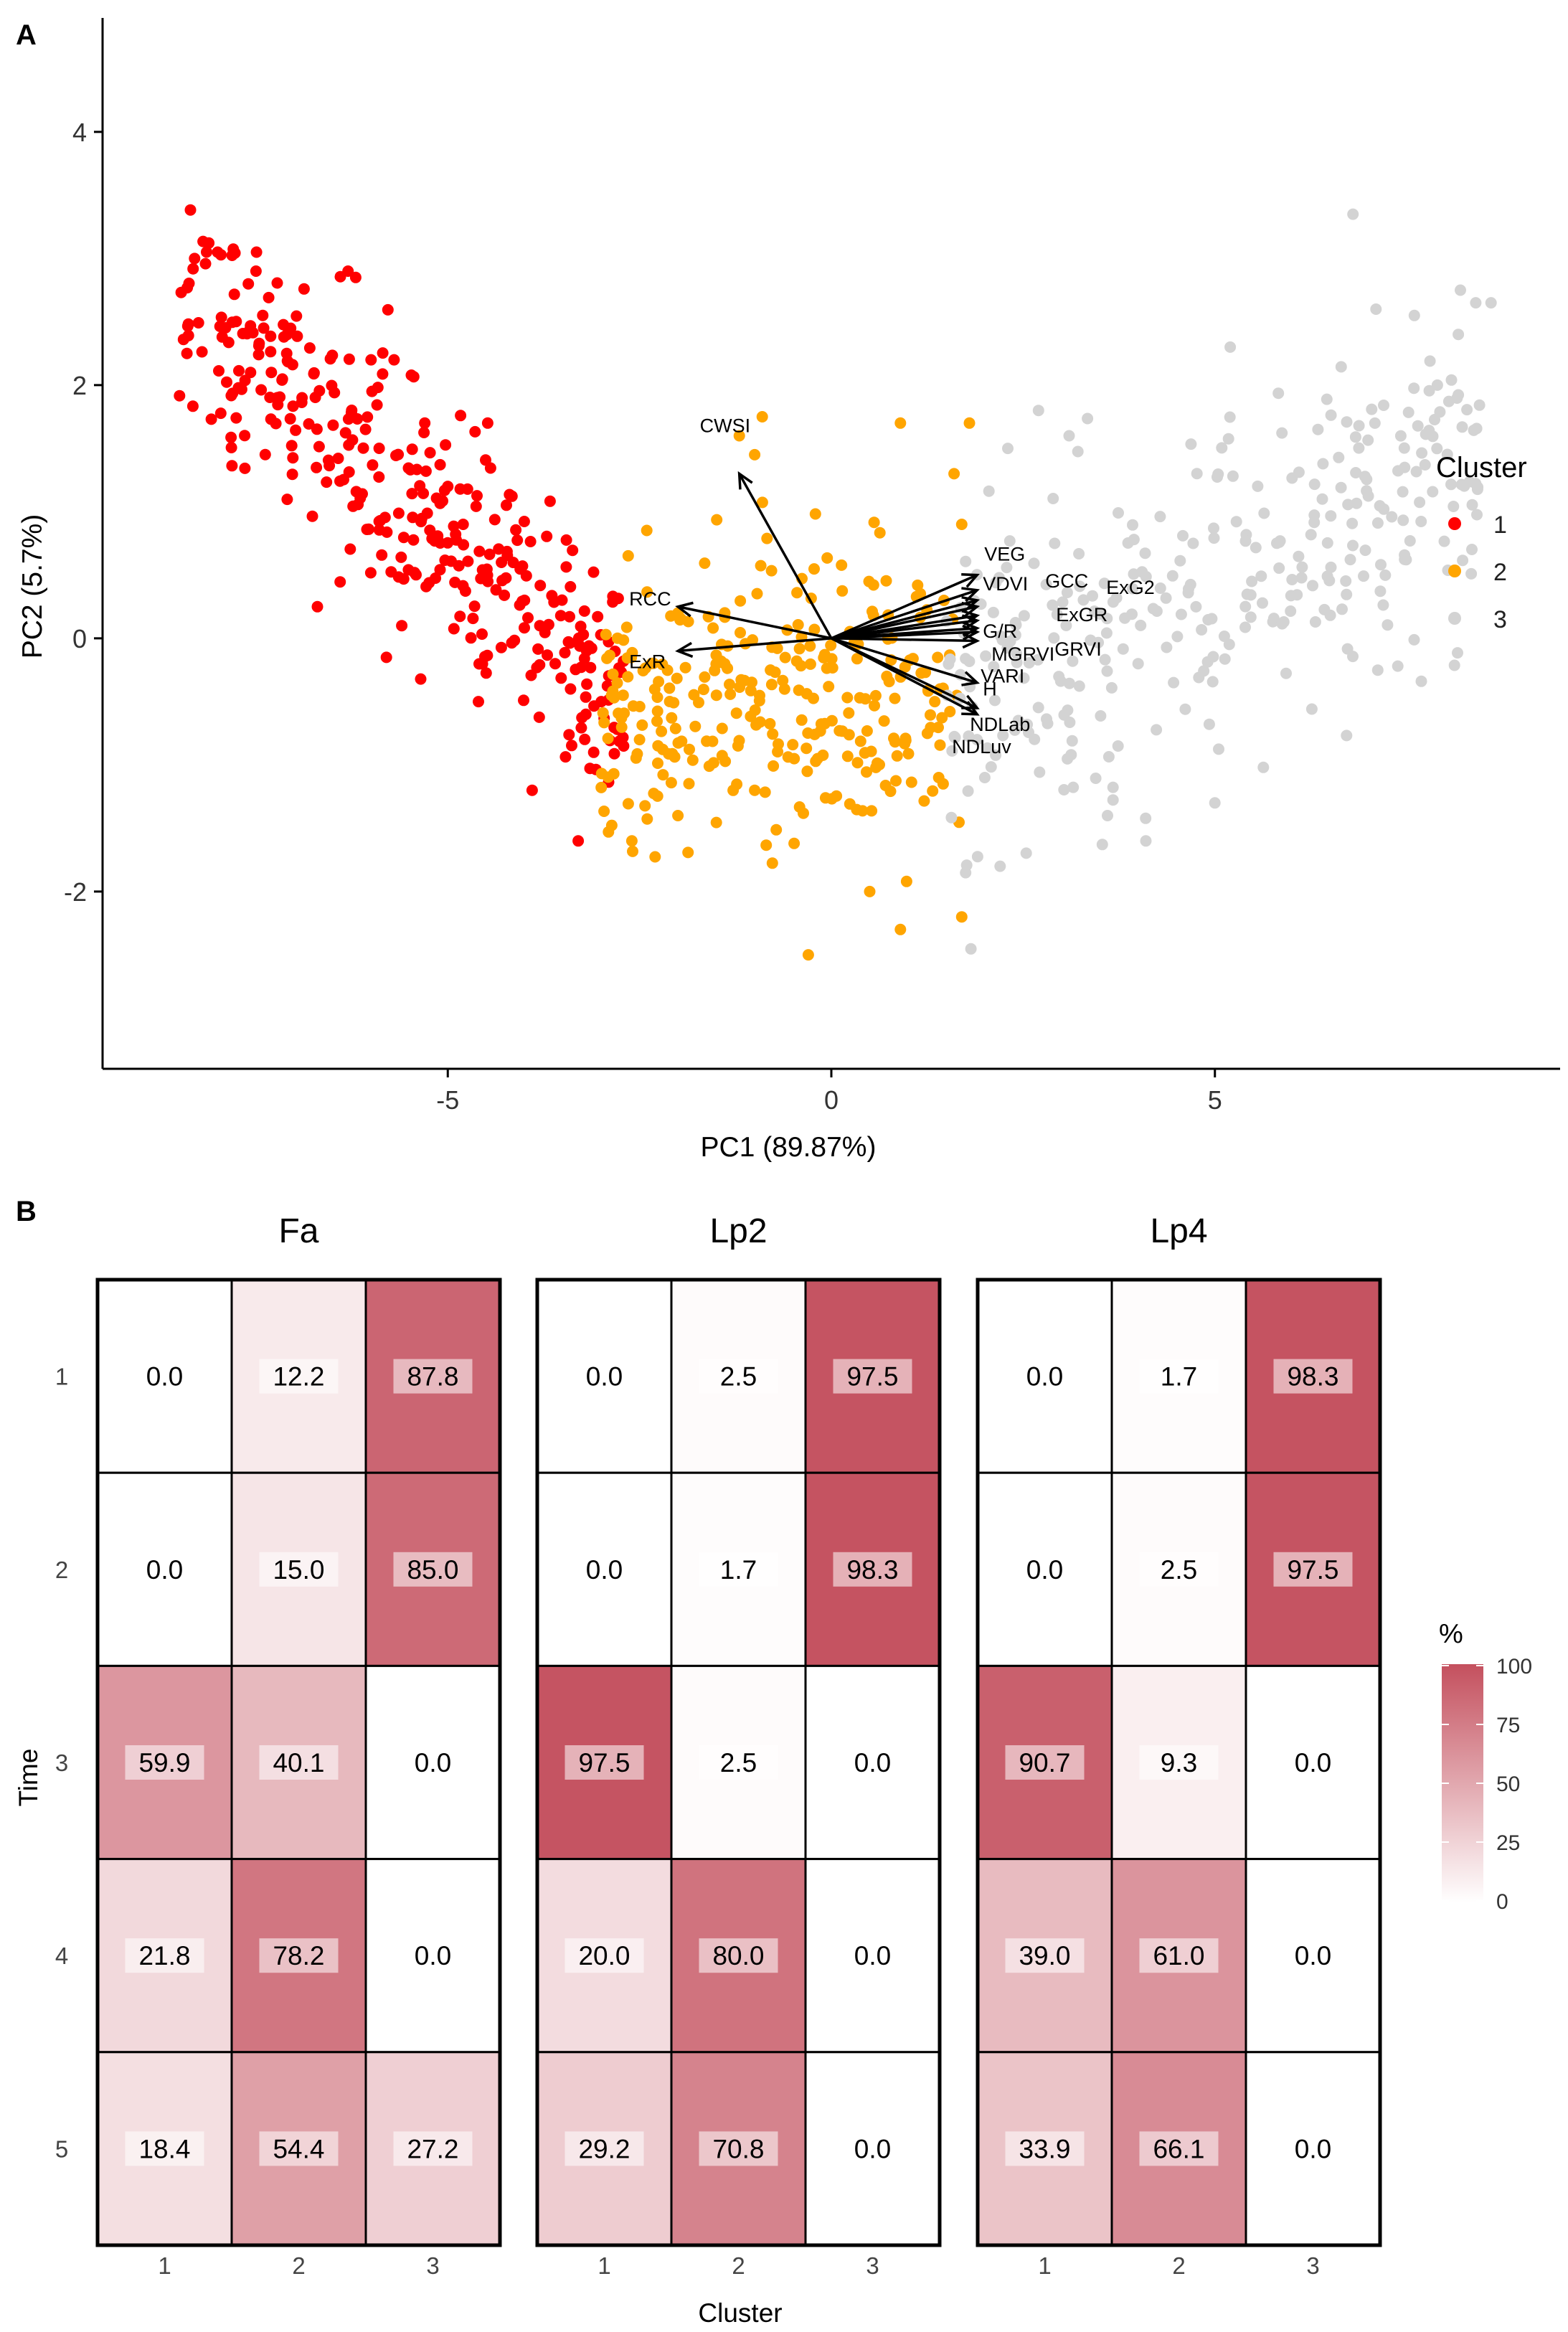  I want to click on loading-arrow-ndluv, so click(905, 677).